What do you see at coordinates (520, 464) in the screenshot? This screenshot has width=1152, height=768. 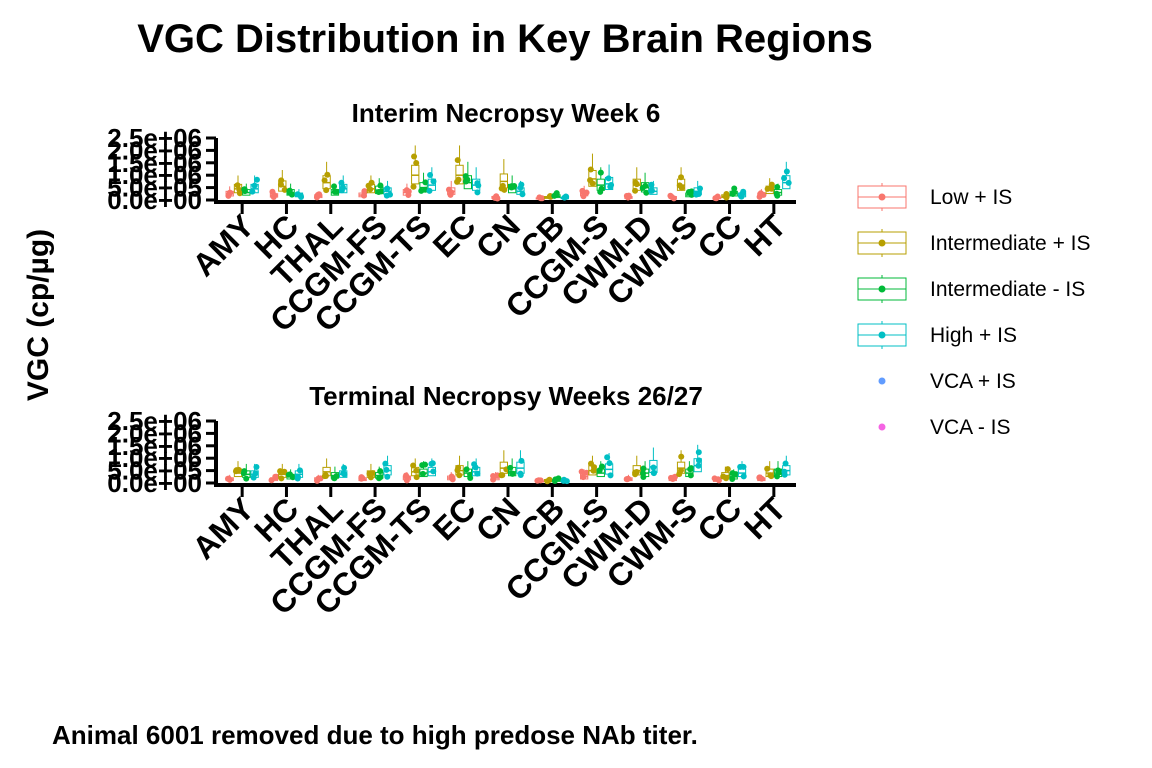 I see `box-CN-high-is` at bounding box center [520, 464].